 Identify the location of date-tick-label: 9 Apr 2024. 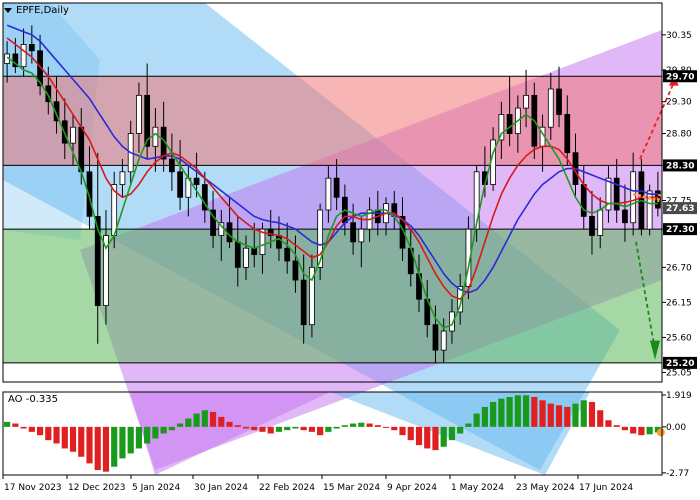
(412, 488).